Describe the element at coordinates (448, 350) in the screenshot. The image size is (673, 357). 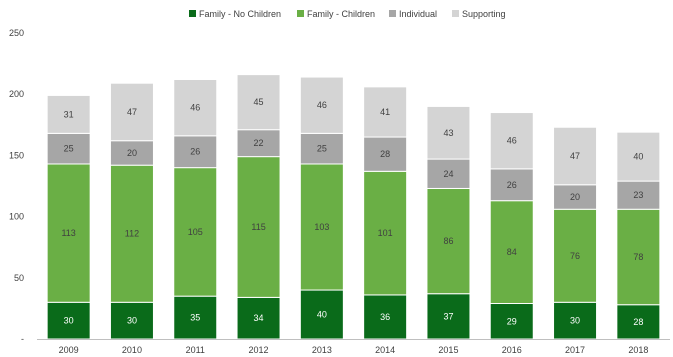
I see `x-tick-label: 2015` at that location.